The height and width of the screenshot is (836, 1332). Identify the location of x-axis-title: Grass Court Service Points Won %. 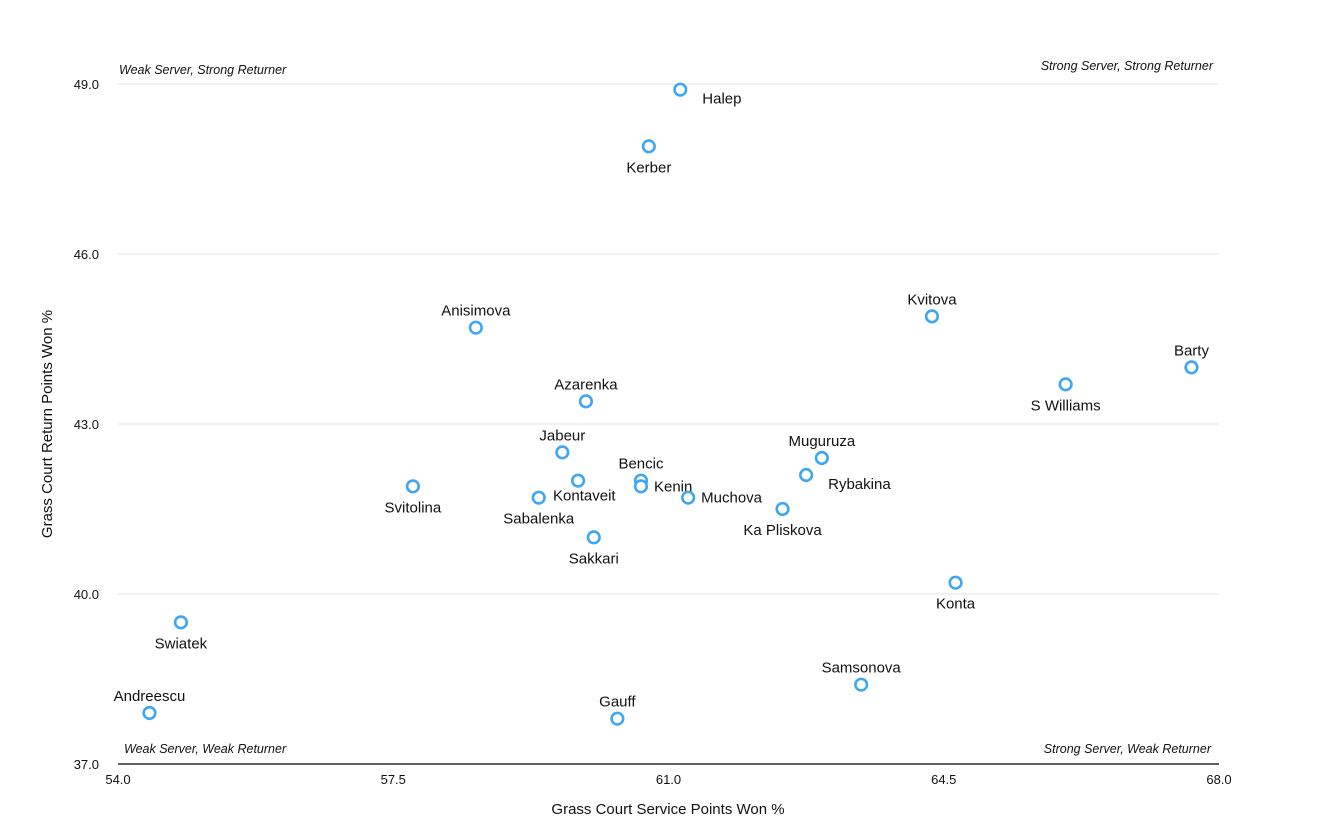
(667, 809).